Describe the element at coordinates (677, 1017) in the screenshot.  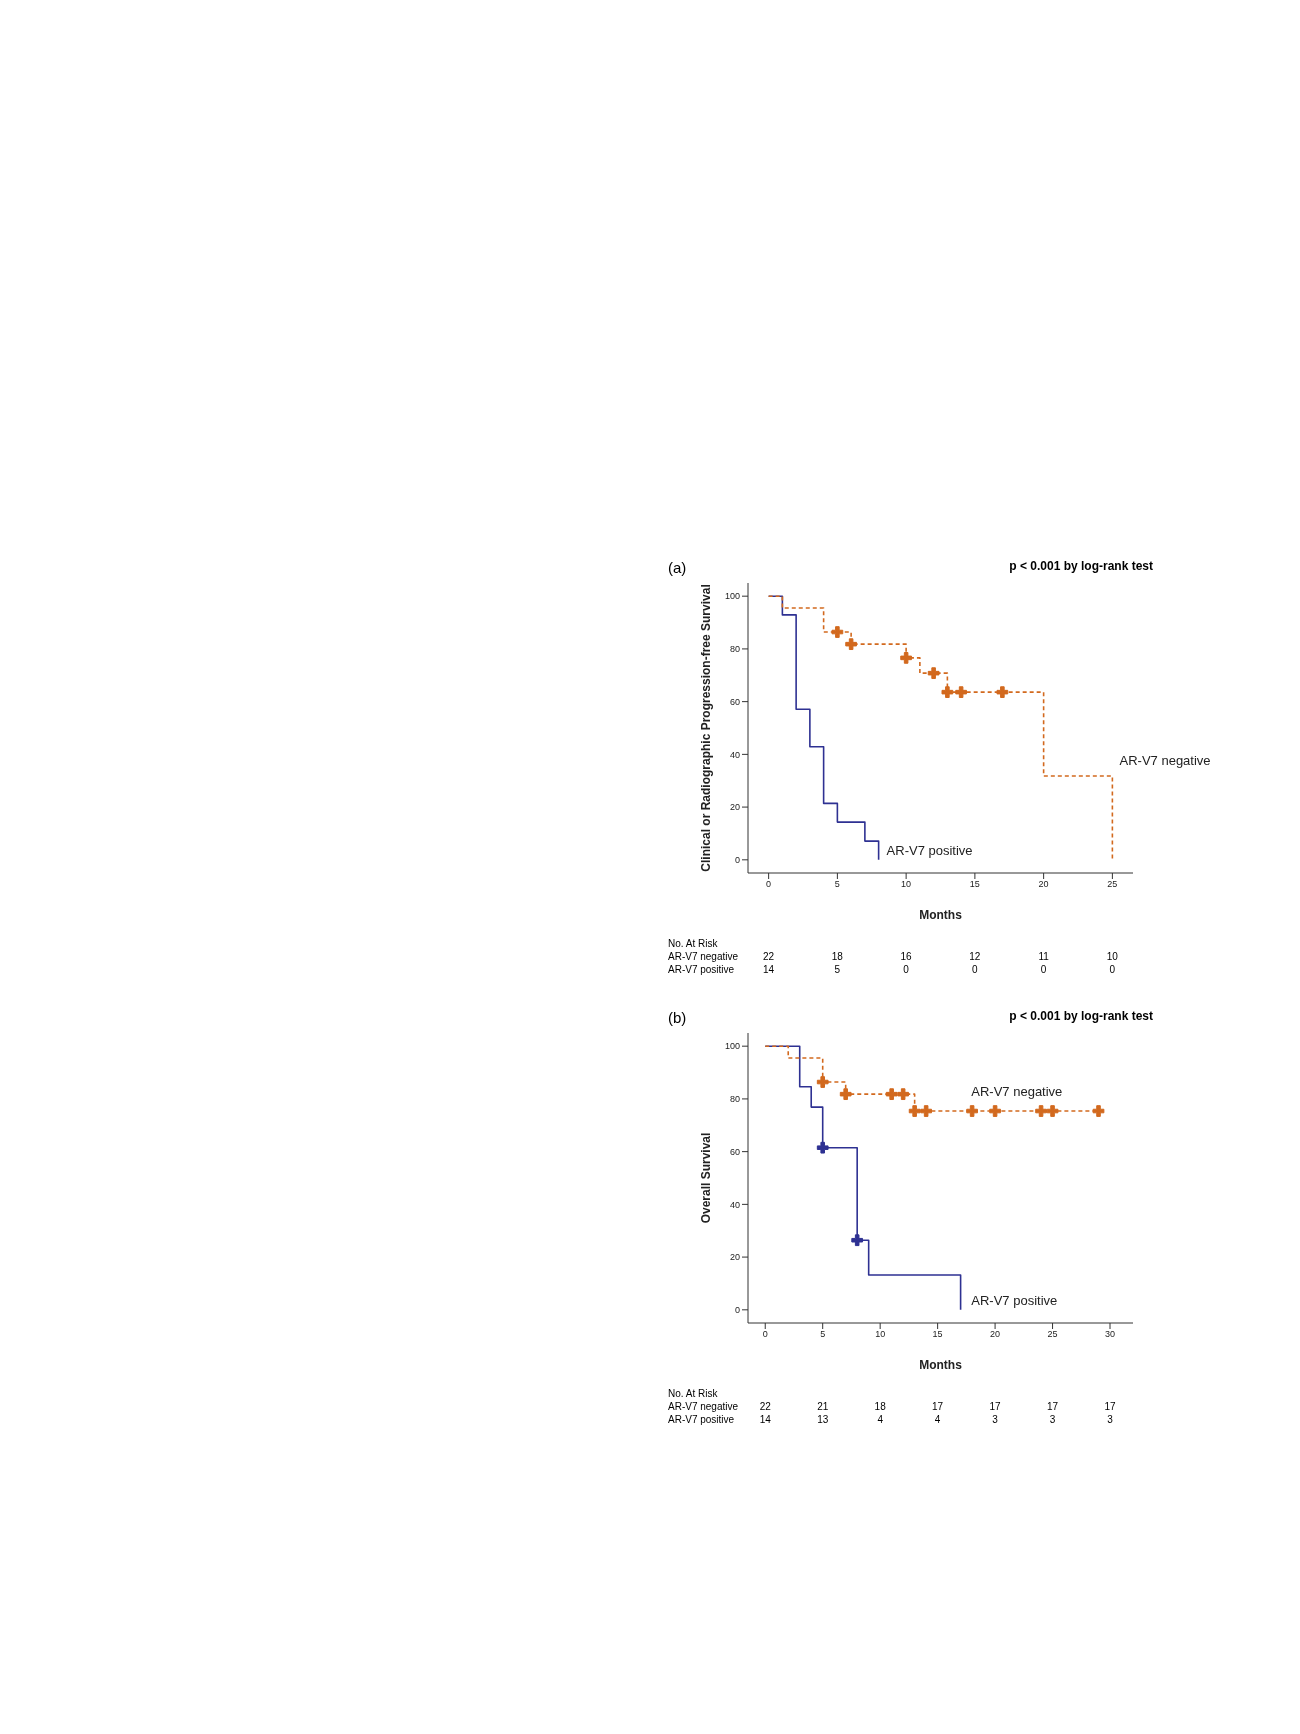
I see `chart-title: (b)` at that location.